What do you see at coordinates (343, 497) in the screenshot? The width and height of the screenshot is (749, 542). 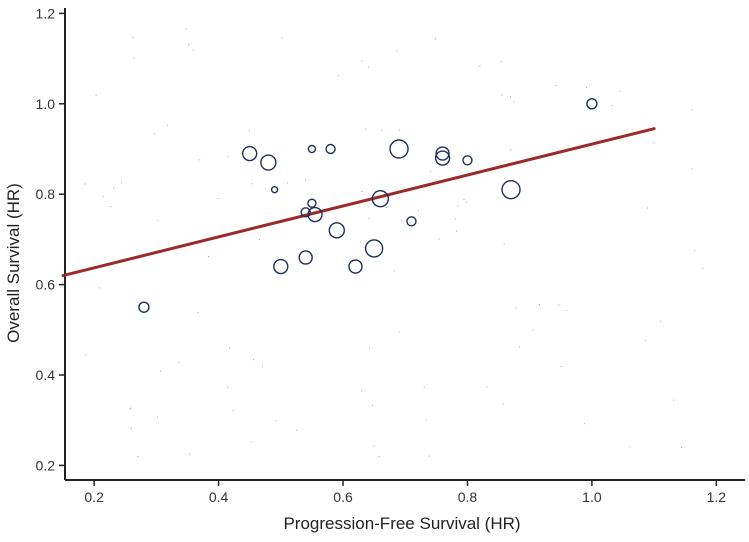 I see `x-tick-label: 0.6` at bounding box center [343, 497].